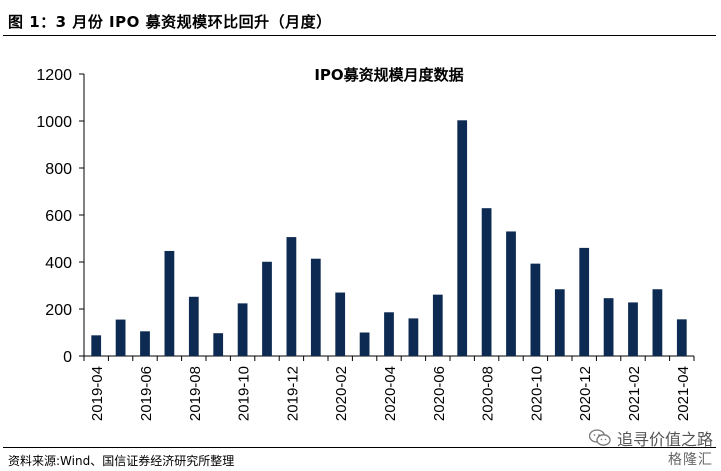  I want to click on y-tick-label: 800, so click(58, 169).